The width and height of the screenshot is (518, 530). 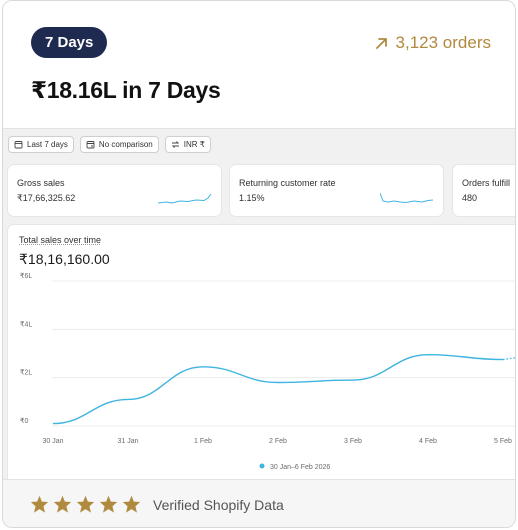 What do you see at coordinates (18, 144) in the screenshot?
I see `calendar-icon` at bounding box center [18, 144].